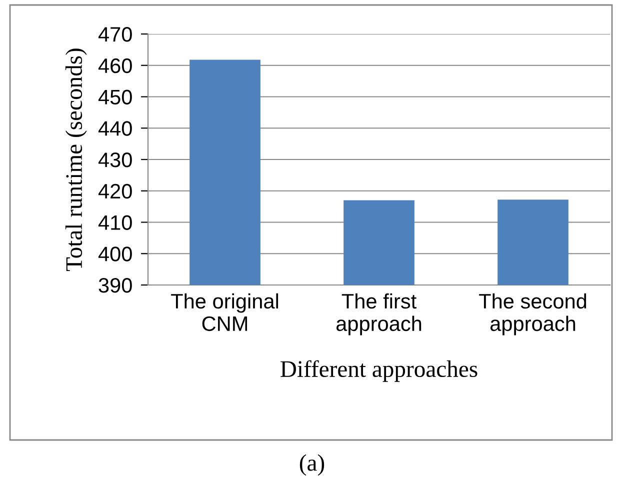 This screenshot has width=624, height=485. I want to click on y-tick-label: 450, so click(115, 97).